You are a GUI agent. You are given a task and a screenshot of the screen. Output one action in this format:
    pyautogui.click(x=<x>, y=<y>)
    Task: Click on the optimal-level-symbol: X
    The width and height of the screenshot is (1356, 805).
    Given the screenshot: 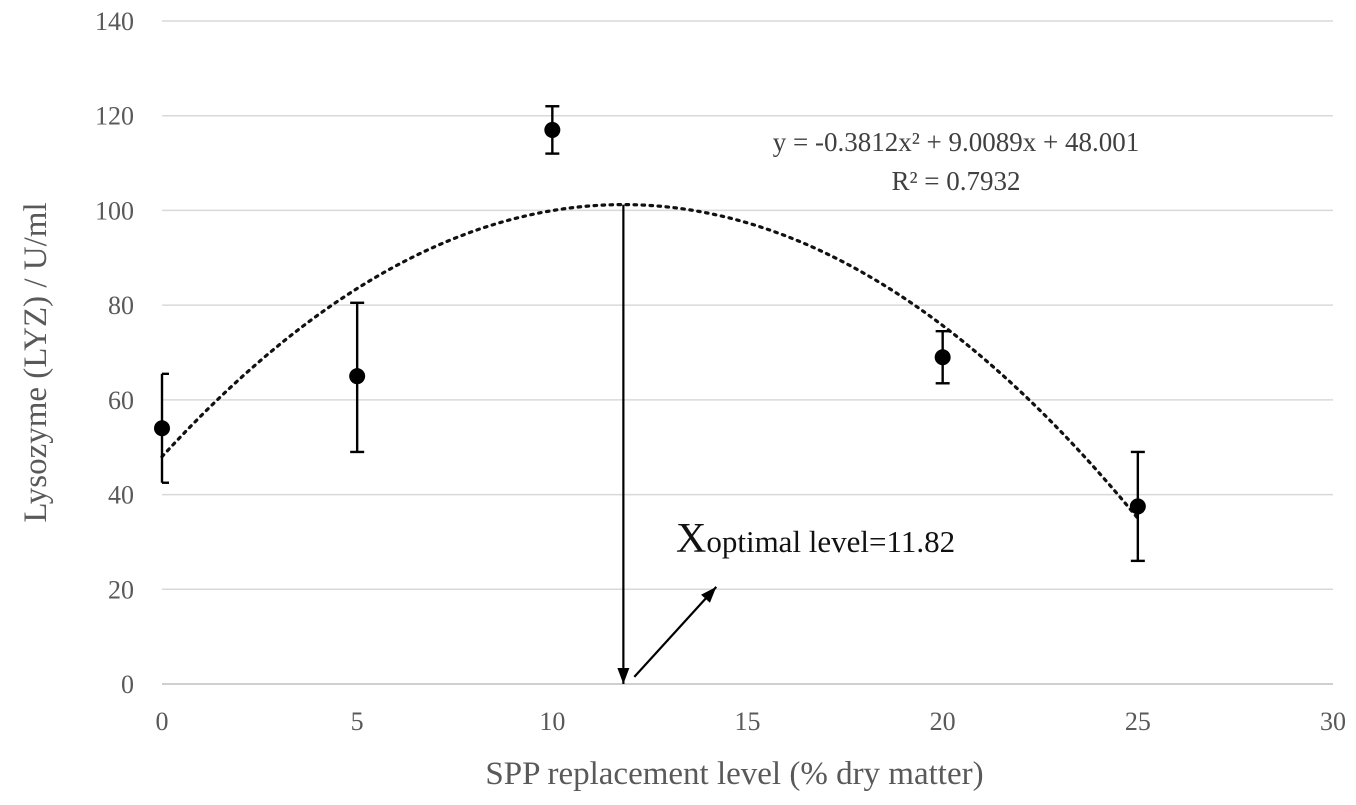 What is the action you would take?
    pyautogui.click(x=691, y=539)
    